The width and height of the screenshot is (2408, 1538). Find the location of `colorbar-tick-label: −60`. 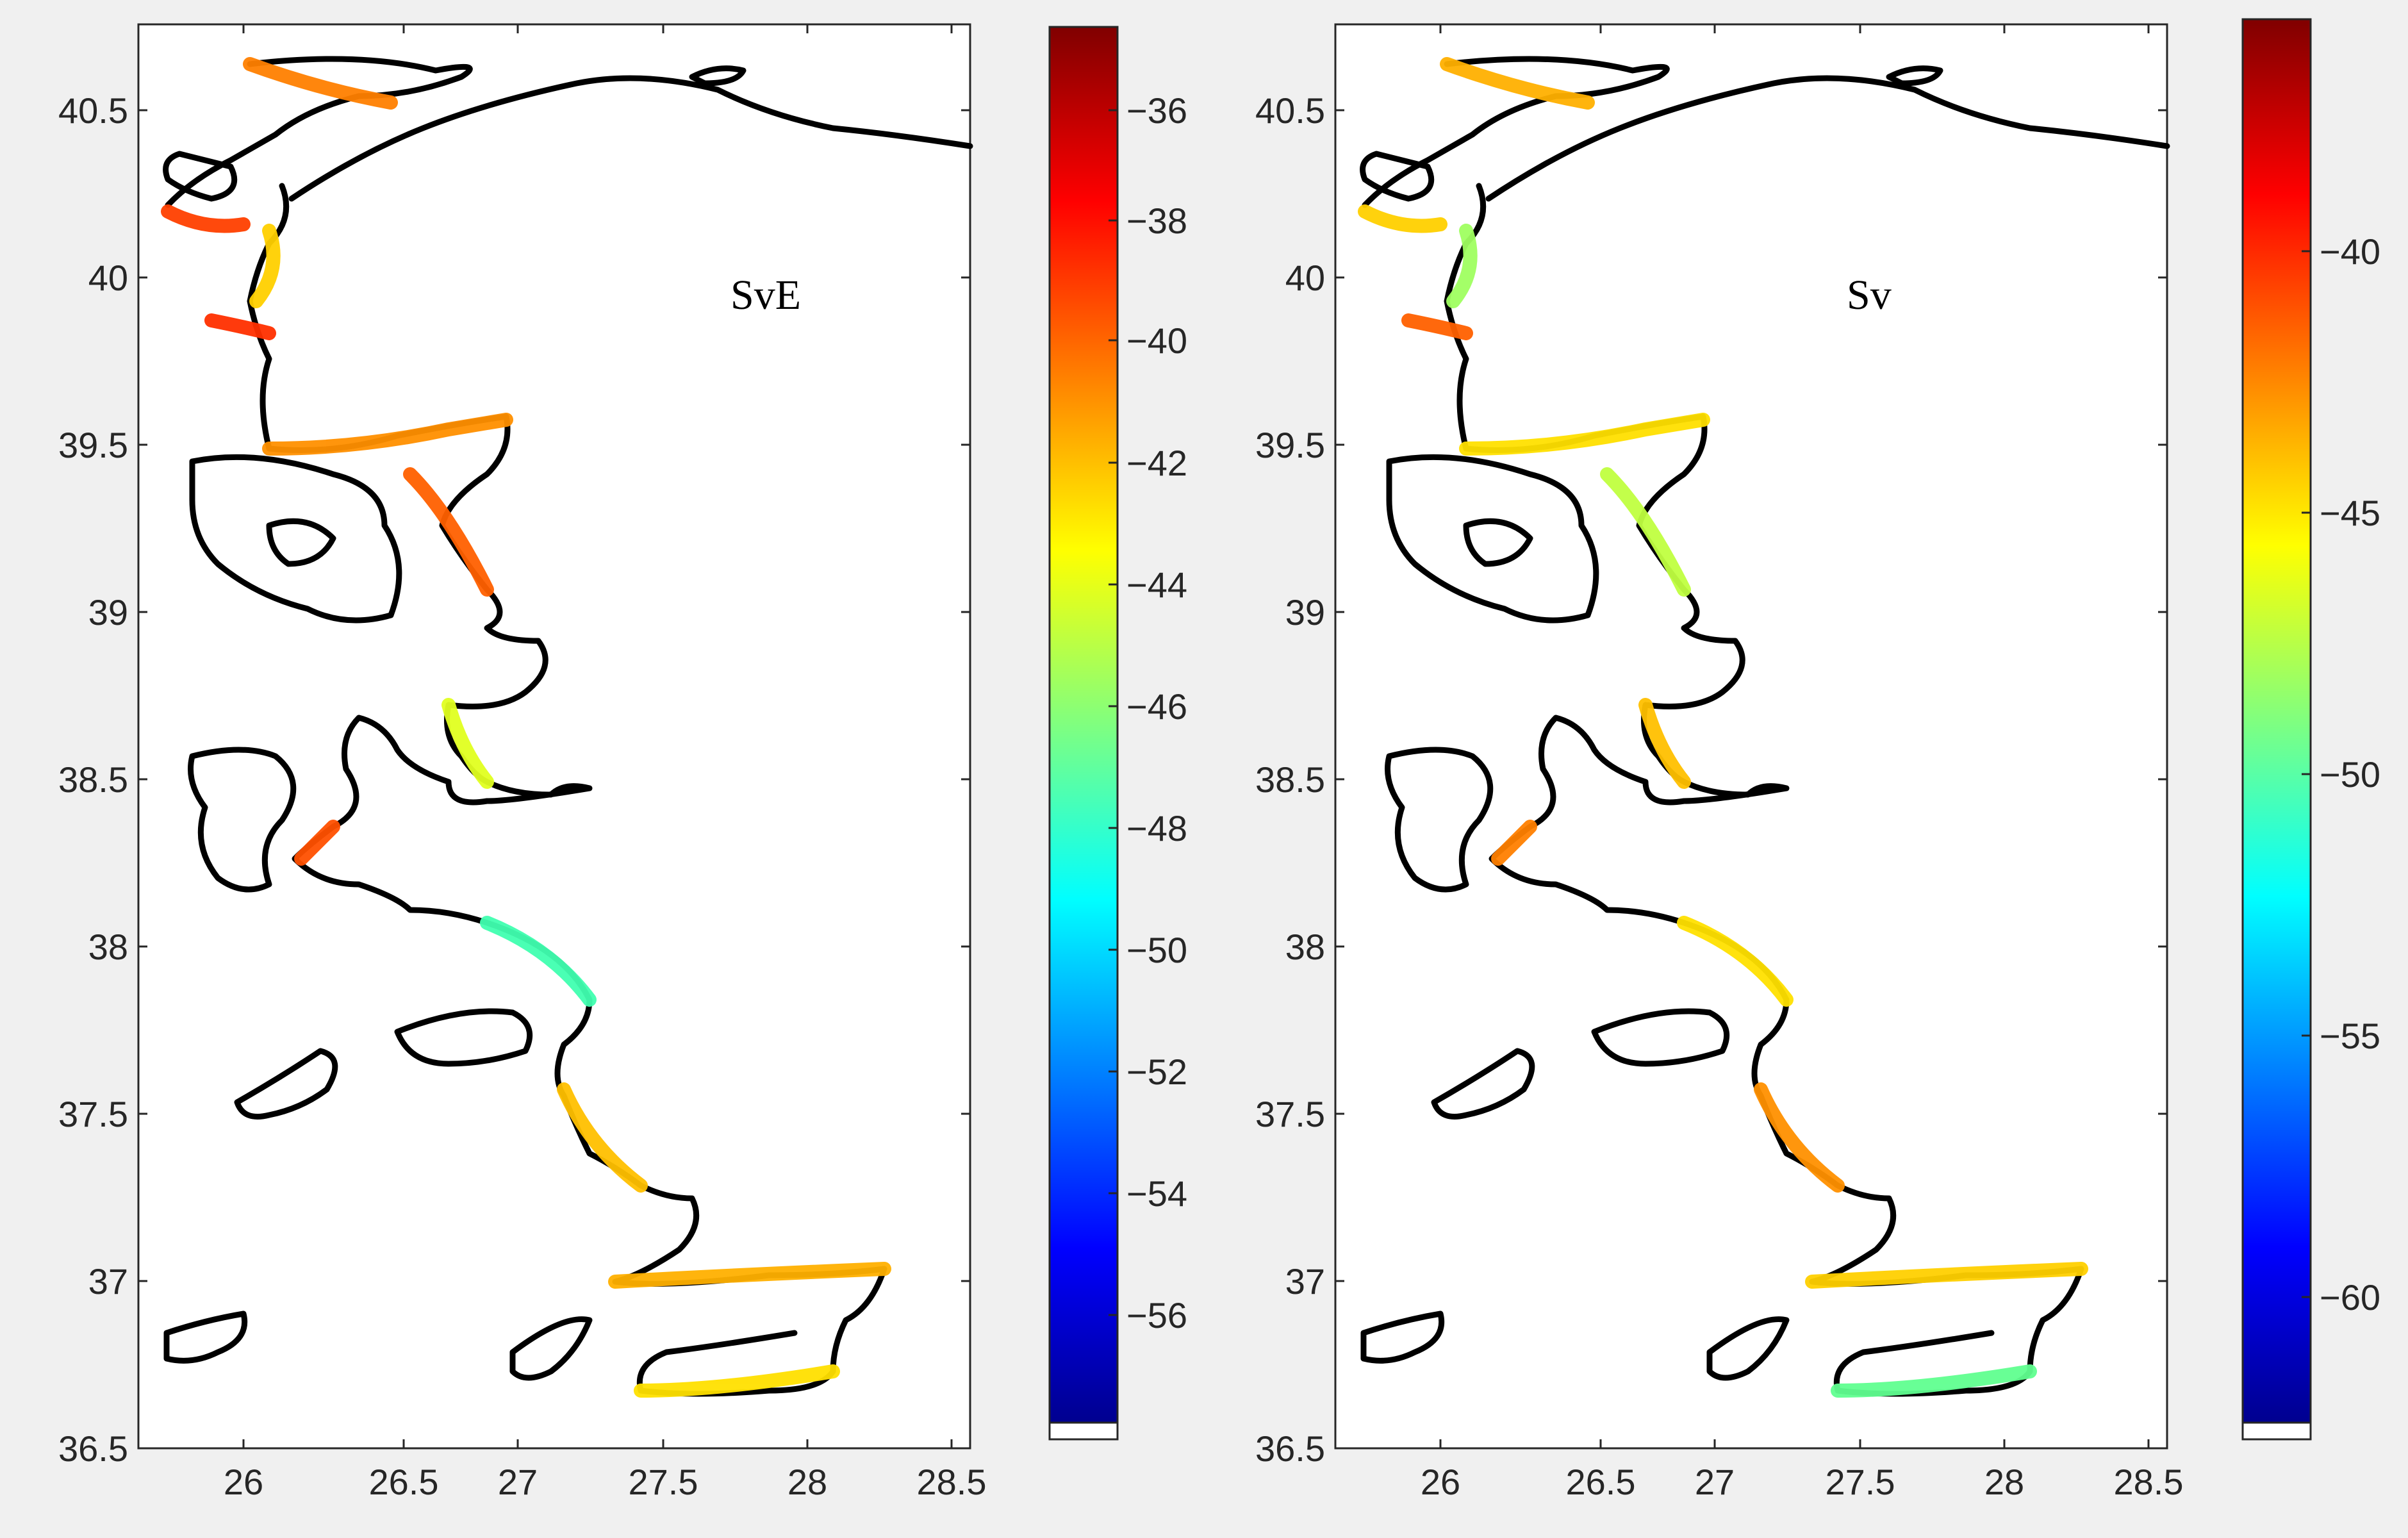

colorbar-tick-label: −60 is located at coordinates (2350, 1297).